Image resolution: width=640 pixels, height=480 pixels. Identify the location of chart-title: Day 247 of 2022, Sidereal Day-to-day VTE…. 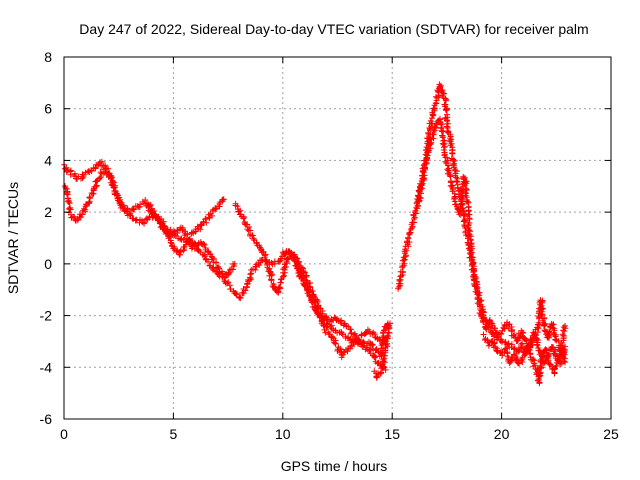
(333, 29).